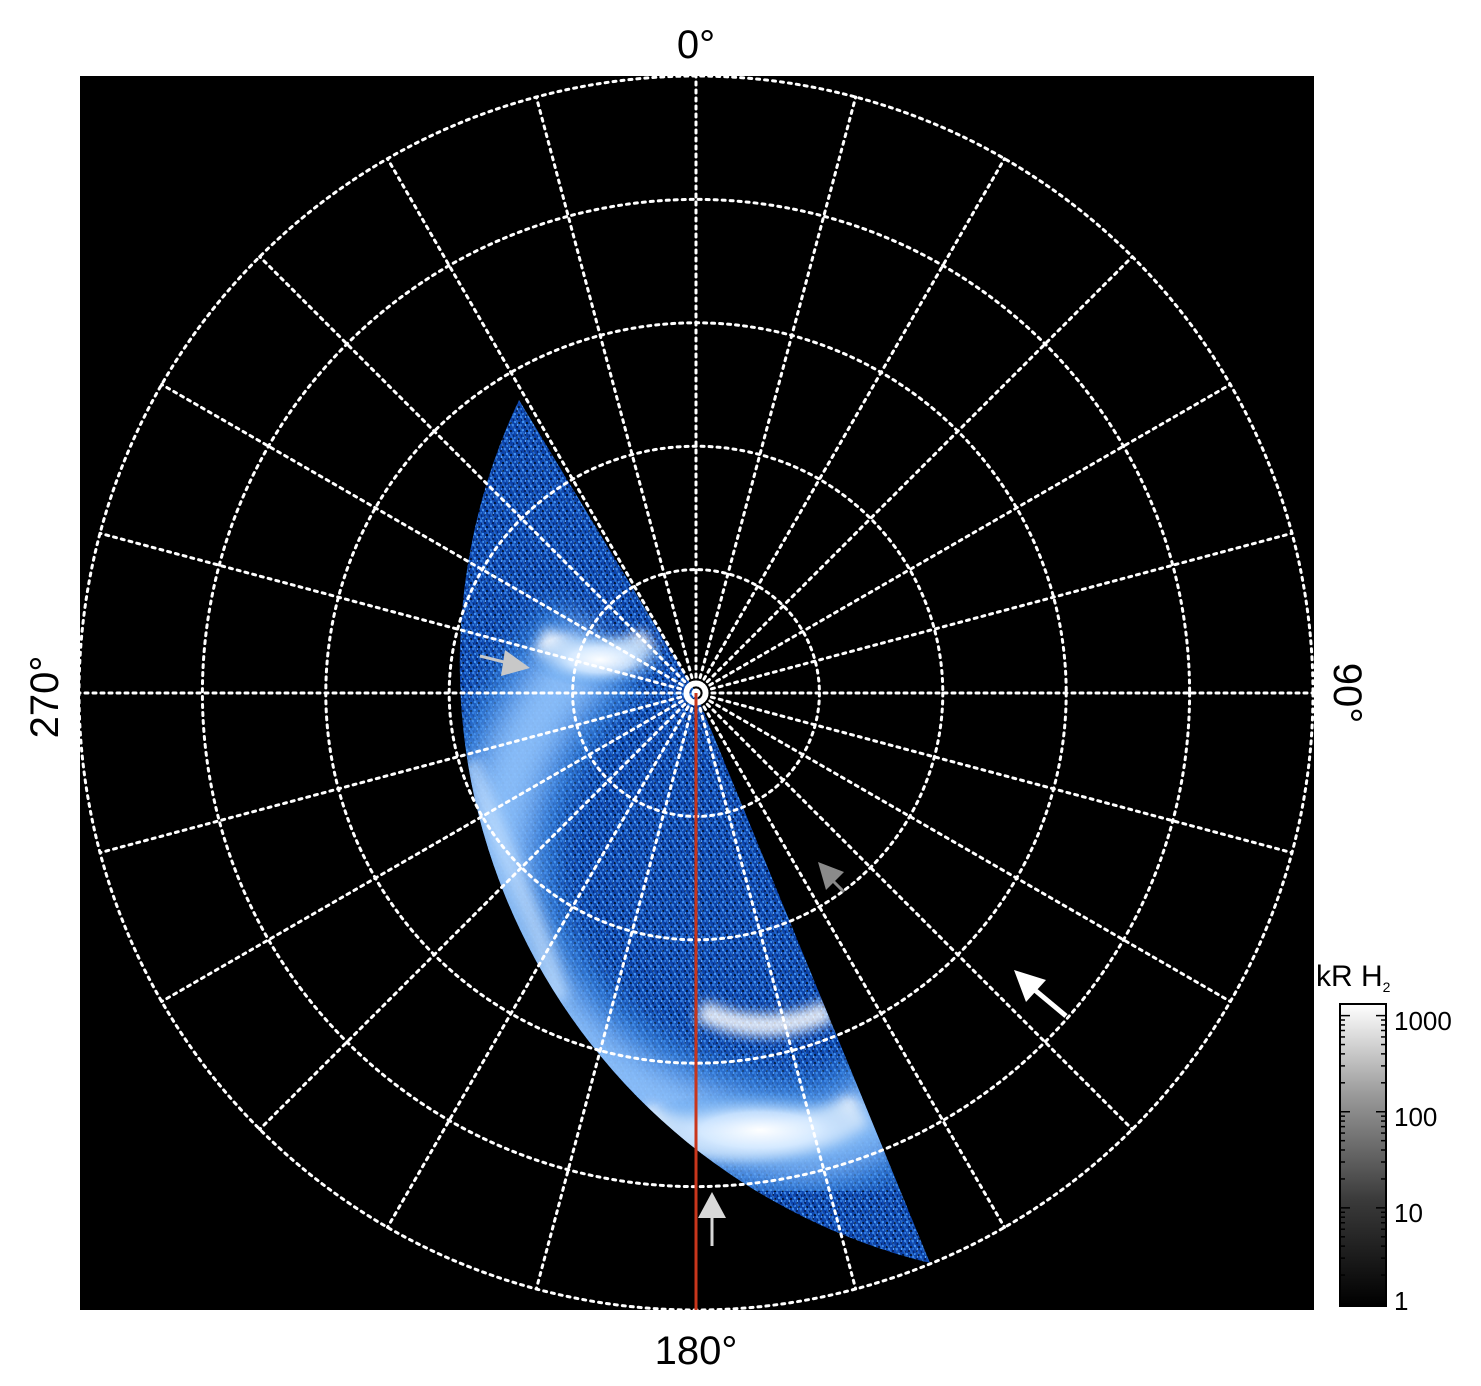 This screenshot has width=1481, height=1386. What do you see at coordinates (1401, 1301) in the screenshot?
I see `colorbar-tick-label: 1` at bounding box center [1401, 1301].